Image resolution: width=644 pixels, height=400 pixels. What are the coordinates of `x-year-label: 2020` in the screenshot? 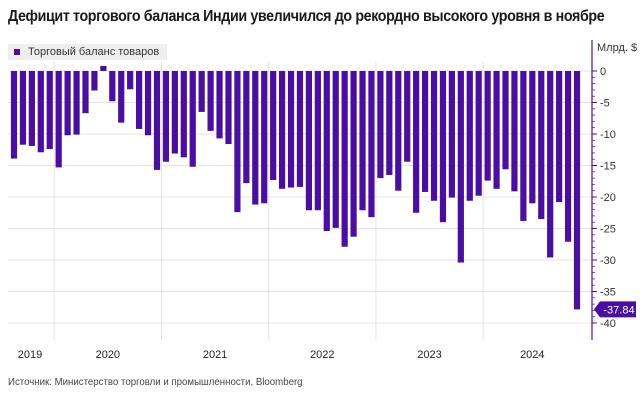 It's located at (108, 355).